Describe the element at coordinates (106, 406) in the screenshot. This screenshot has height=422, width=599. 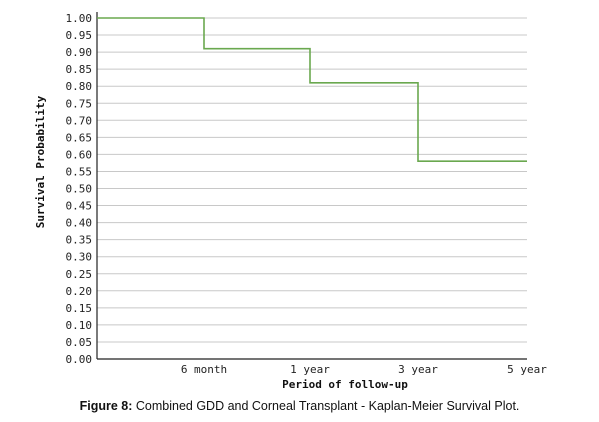
I see `caption-label: Figure 8:` at that location.